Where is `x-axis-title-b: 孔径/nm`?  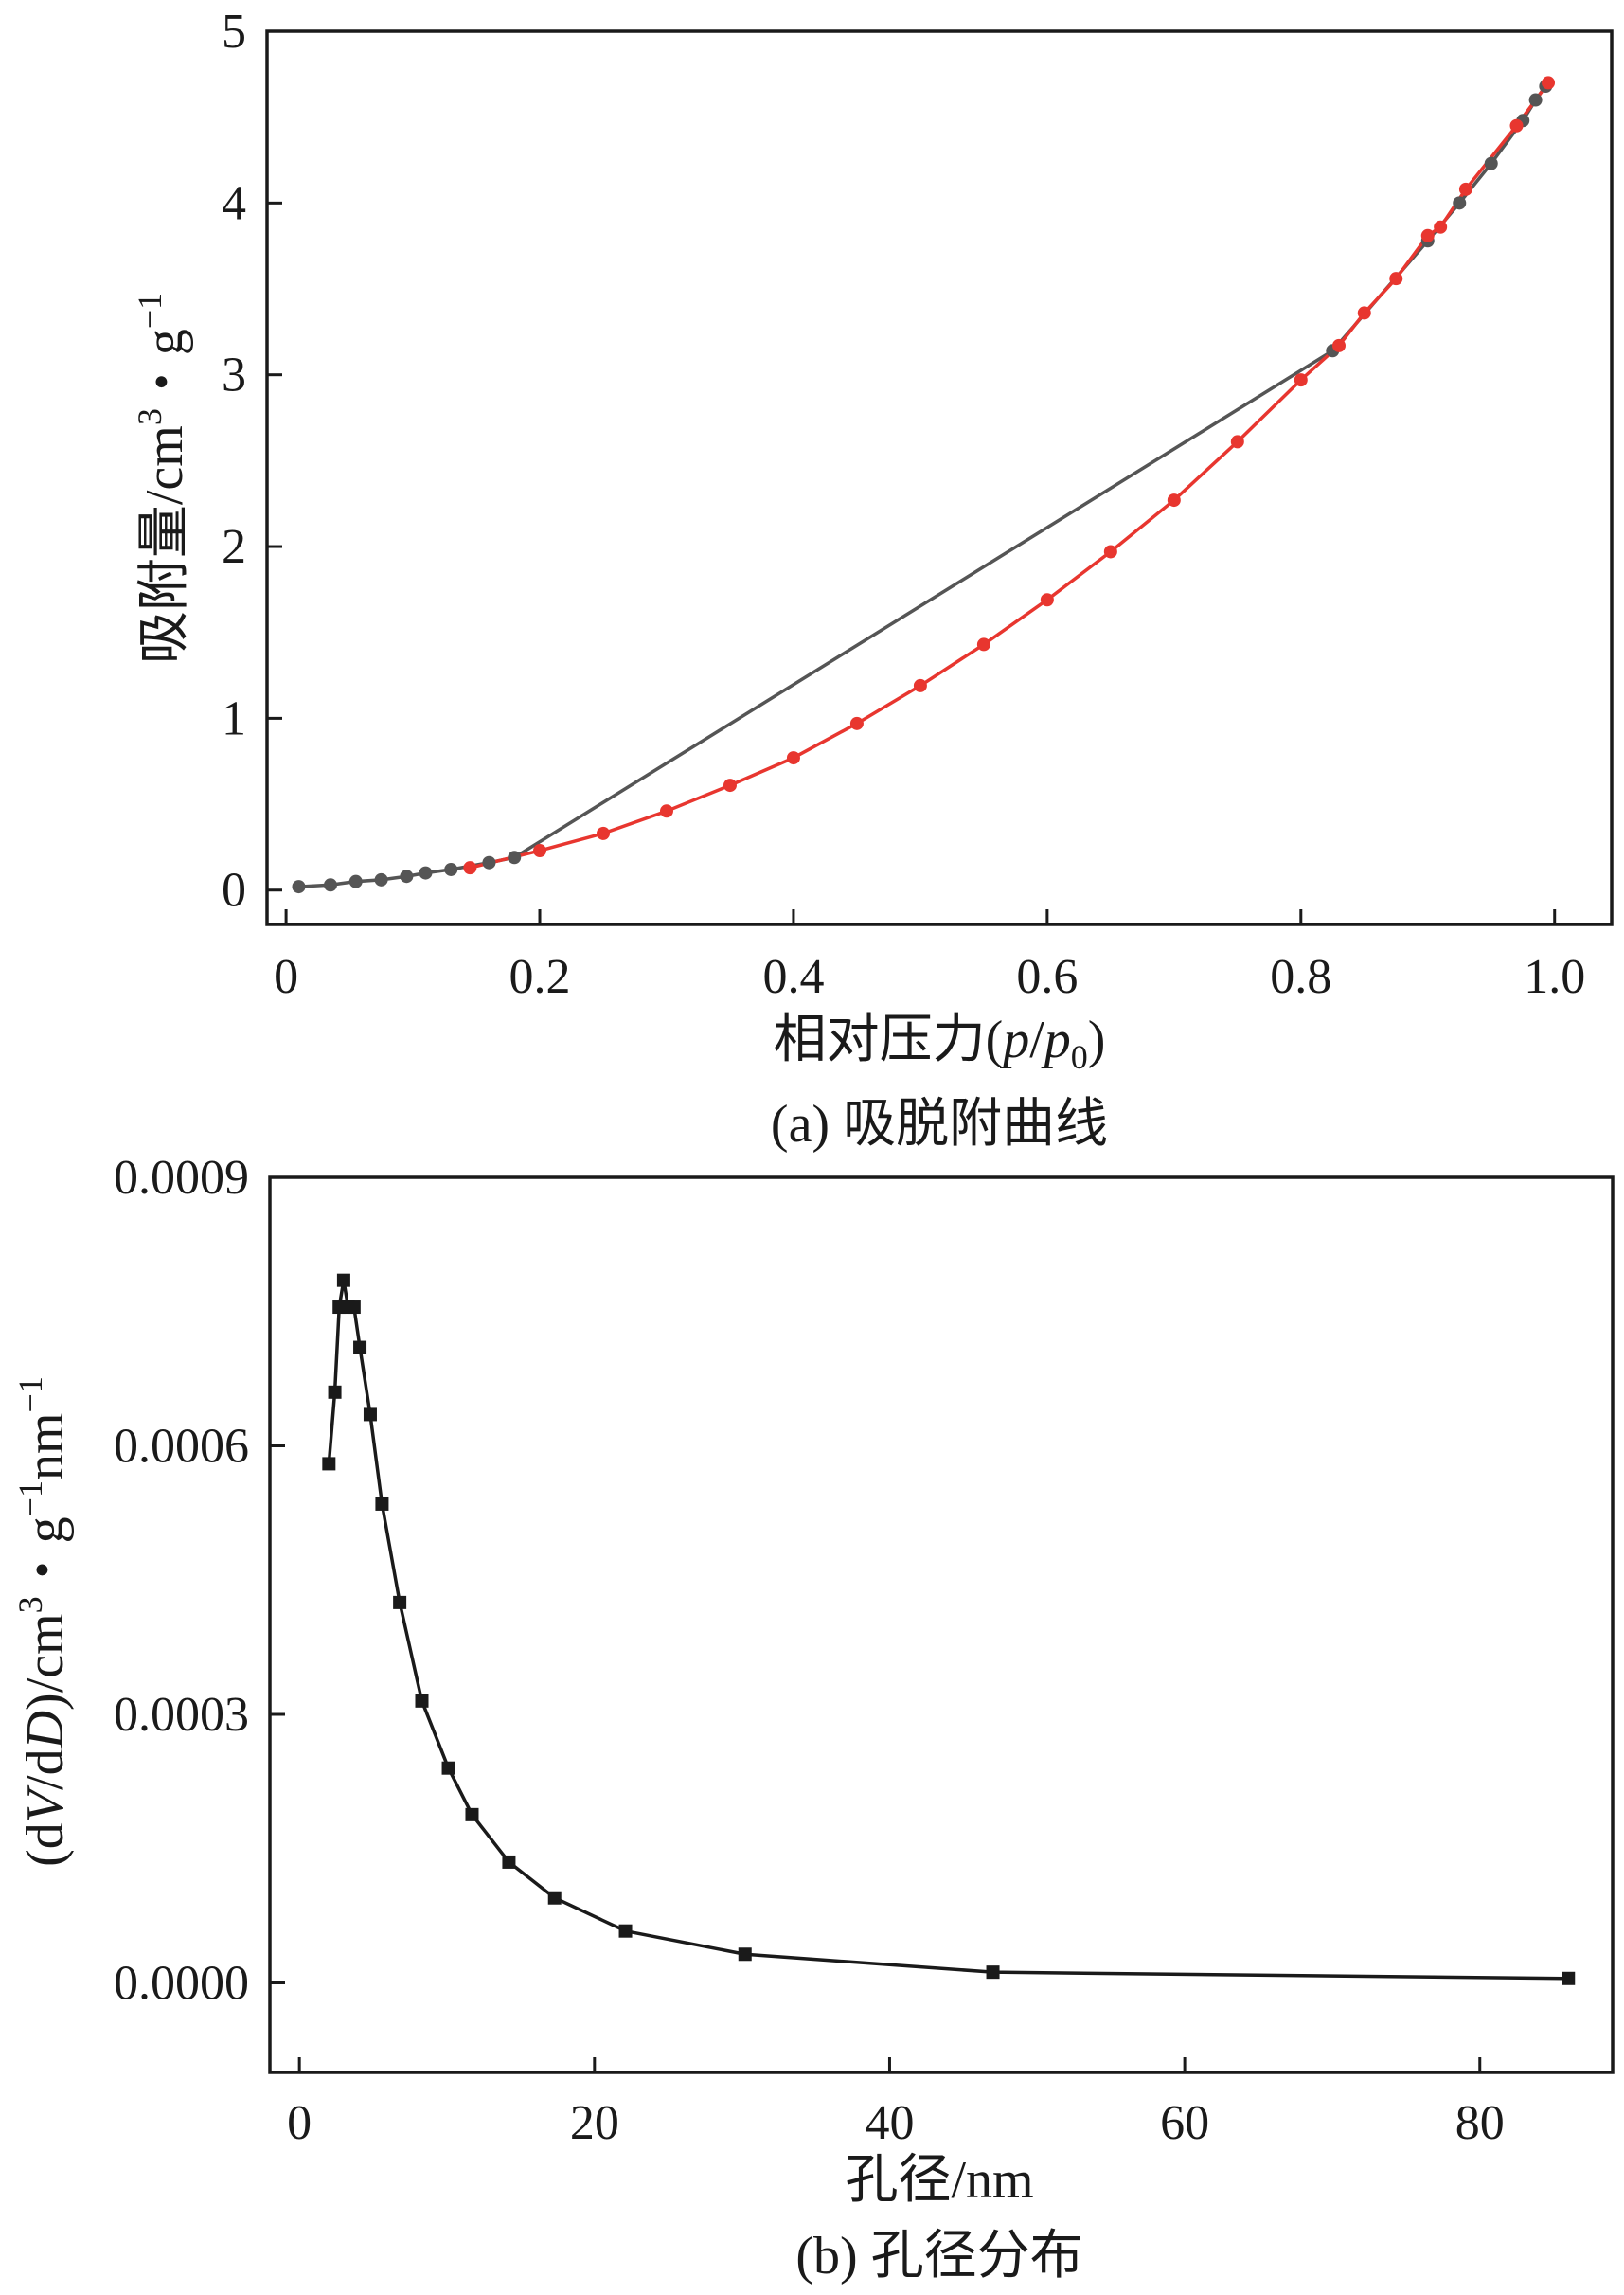
x-axis-title-b: 孔径/nm is located at coordinates (939, 2180).